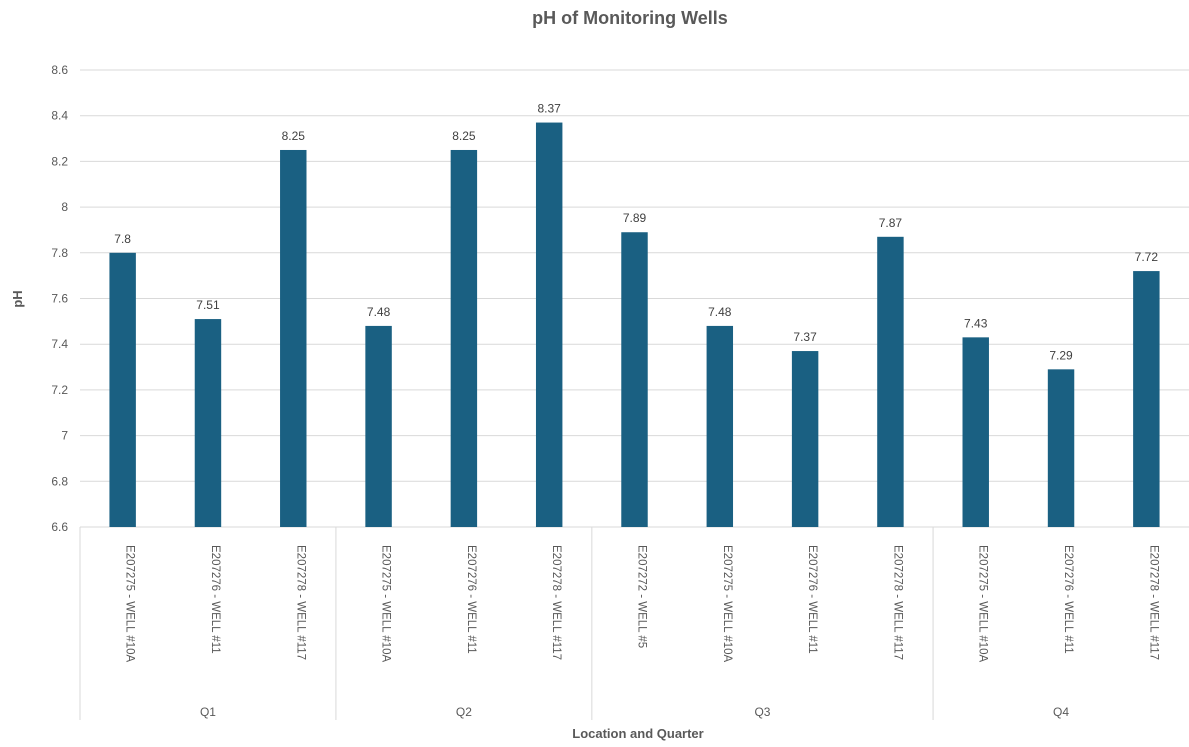 This screenshot has width=1189, height=747. What do you see at coordinates (59, 116) in the screenshot?
I see `y-tick-label: 8.4` at bounding box center [59, 116].